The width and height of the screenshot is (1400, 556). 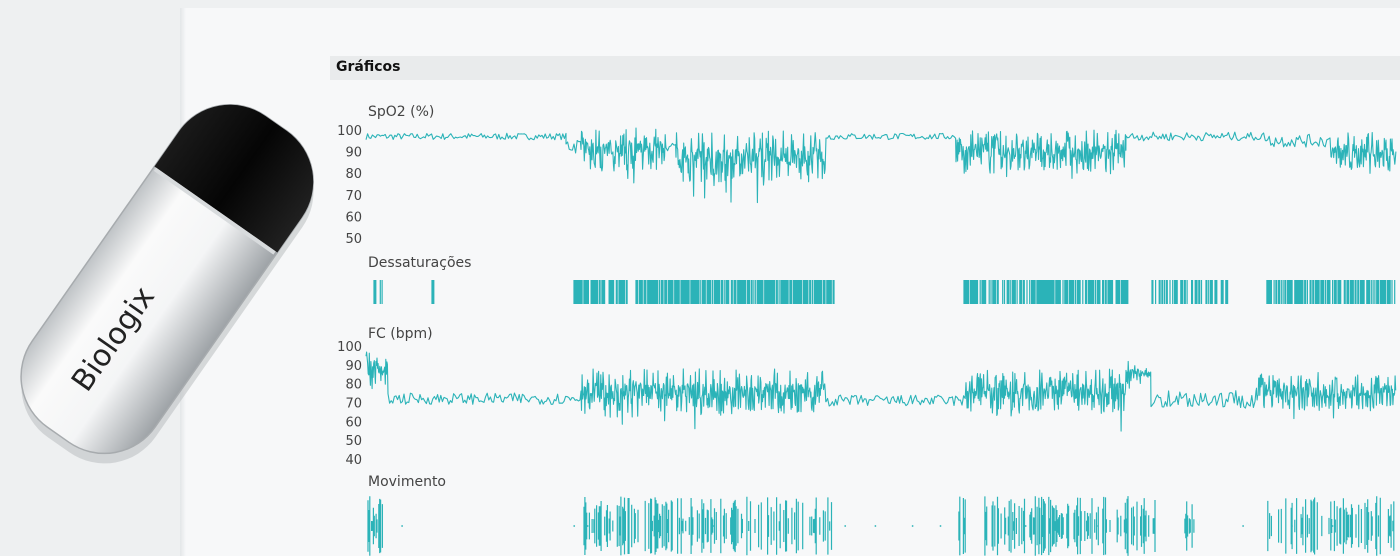 What do you see at coordinates (353, 422) in the screenshot?
I see `heart-rate-ytick-4: 60` at bounding box center [353, 422].